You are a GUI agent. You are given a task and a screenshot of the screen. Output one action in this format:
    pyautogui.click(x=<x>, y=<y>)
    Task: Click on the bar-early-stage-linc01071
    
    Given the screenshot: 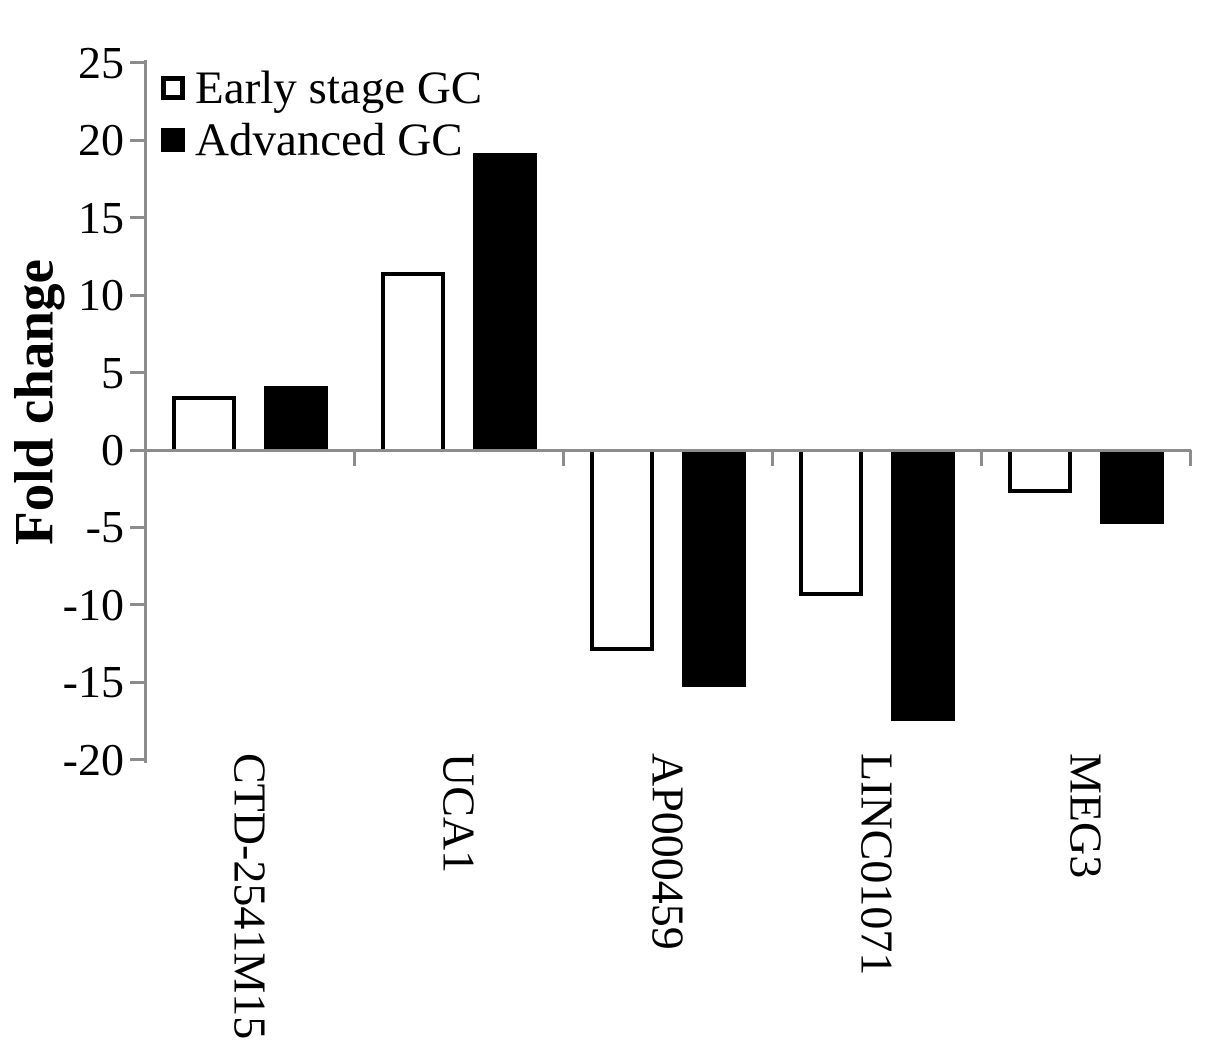 What is the action you would take?
    pyautogui.click(x=830, y=523)
    